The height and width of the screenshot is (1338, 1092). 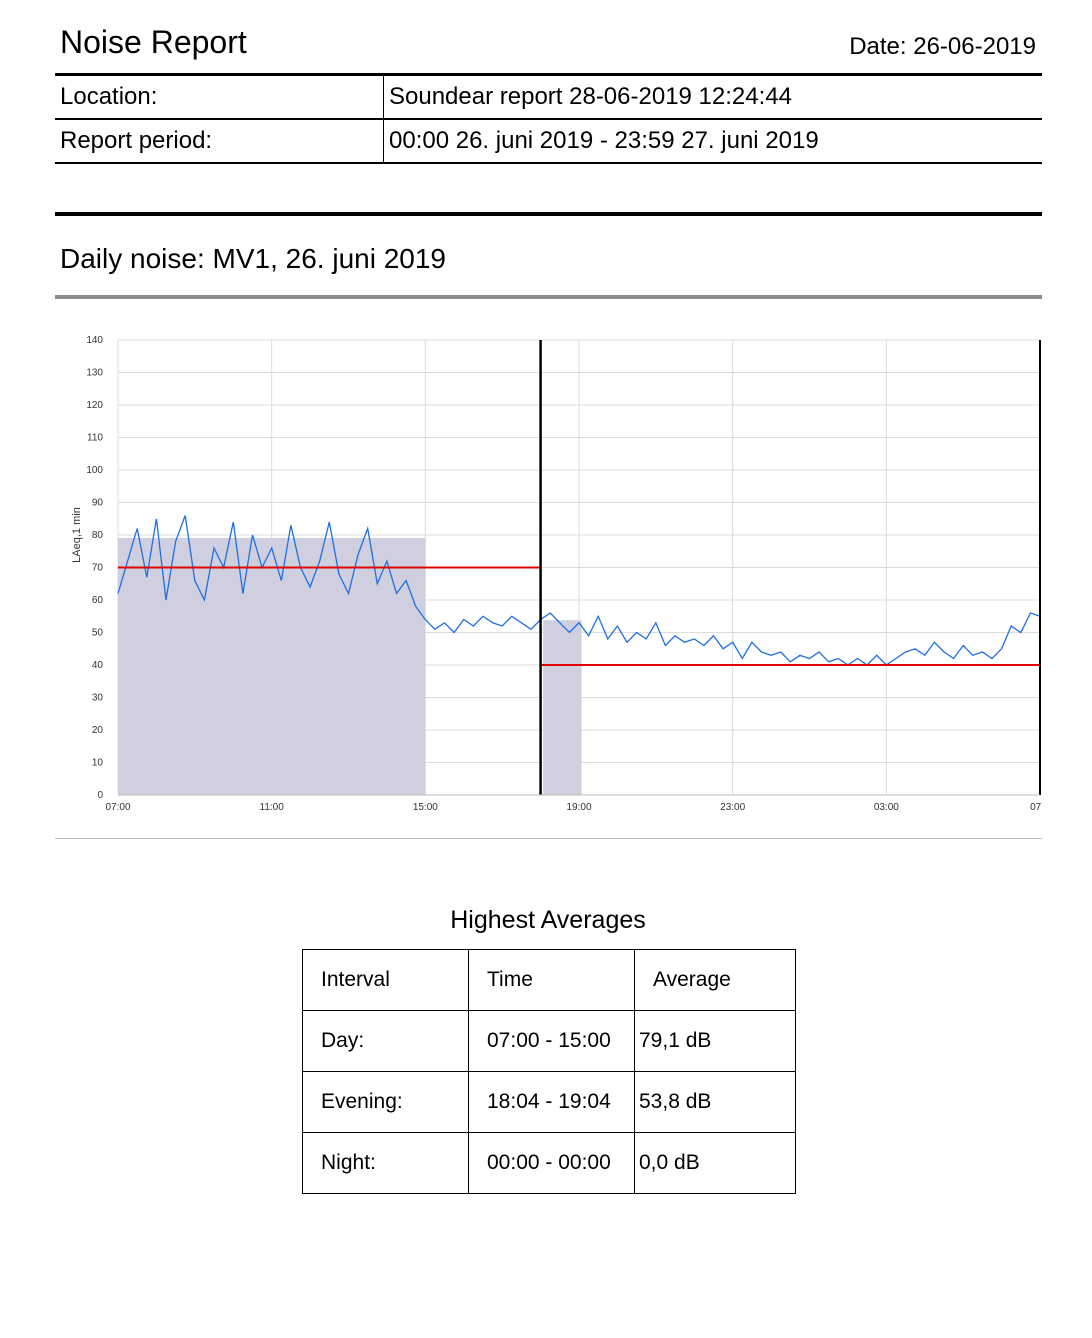 I want to click on cell-interval: Night:, so click(x=385, y=1163).